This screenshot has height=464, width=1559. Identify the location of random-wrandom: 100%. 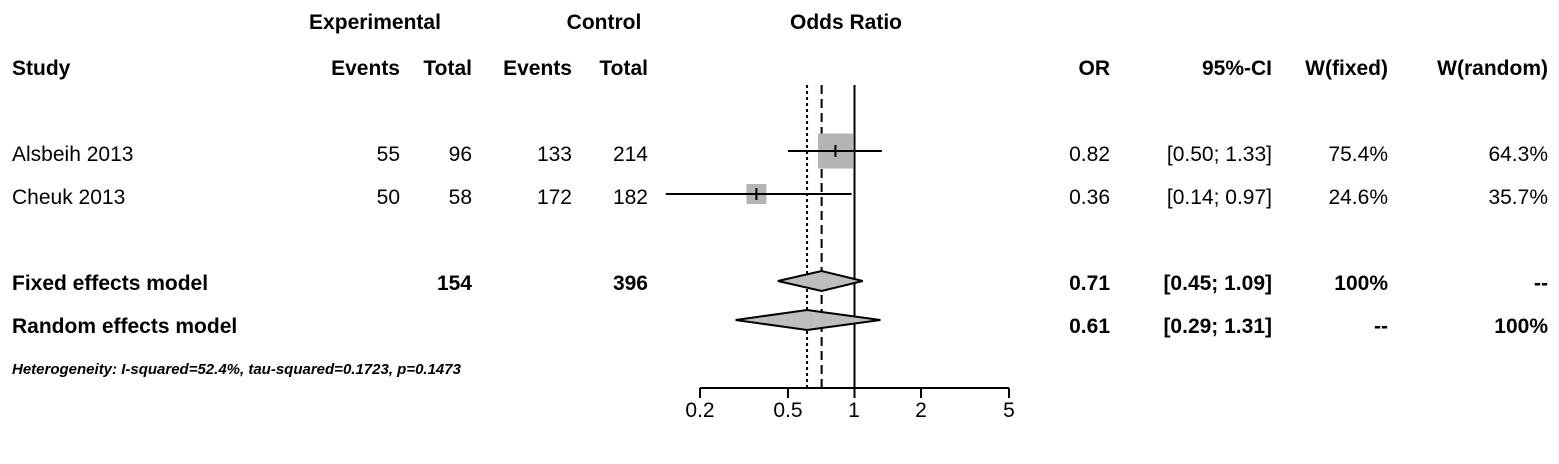
(1521, 326).